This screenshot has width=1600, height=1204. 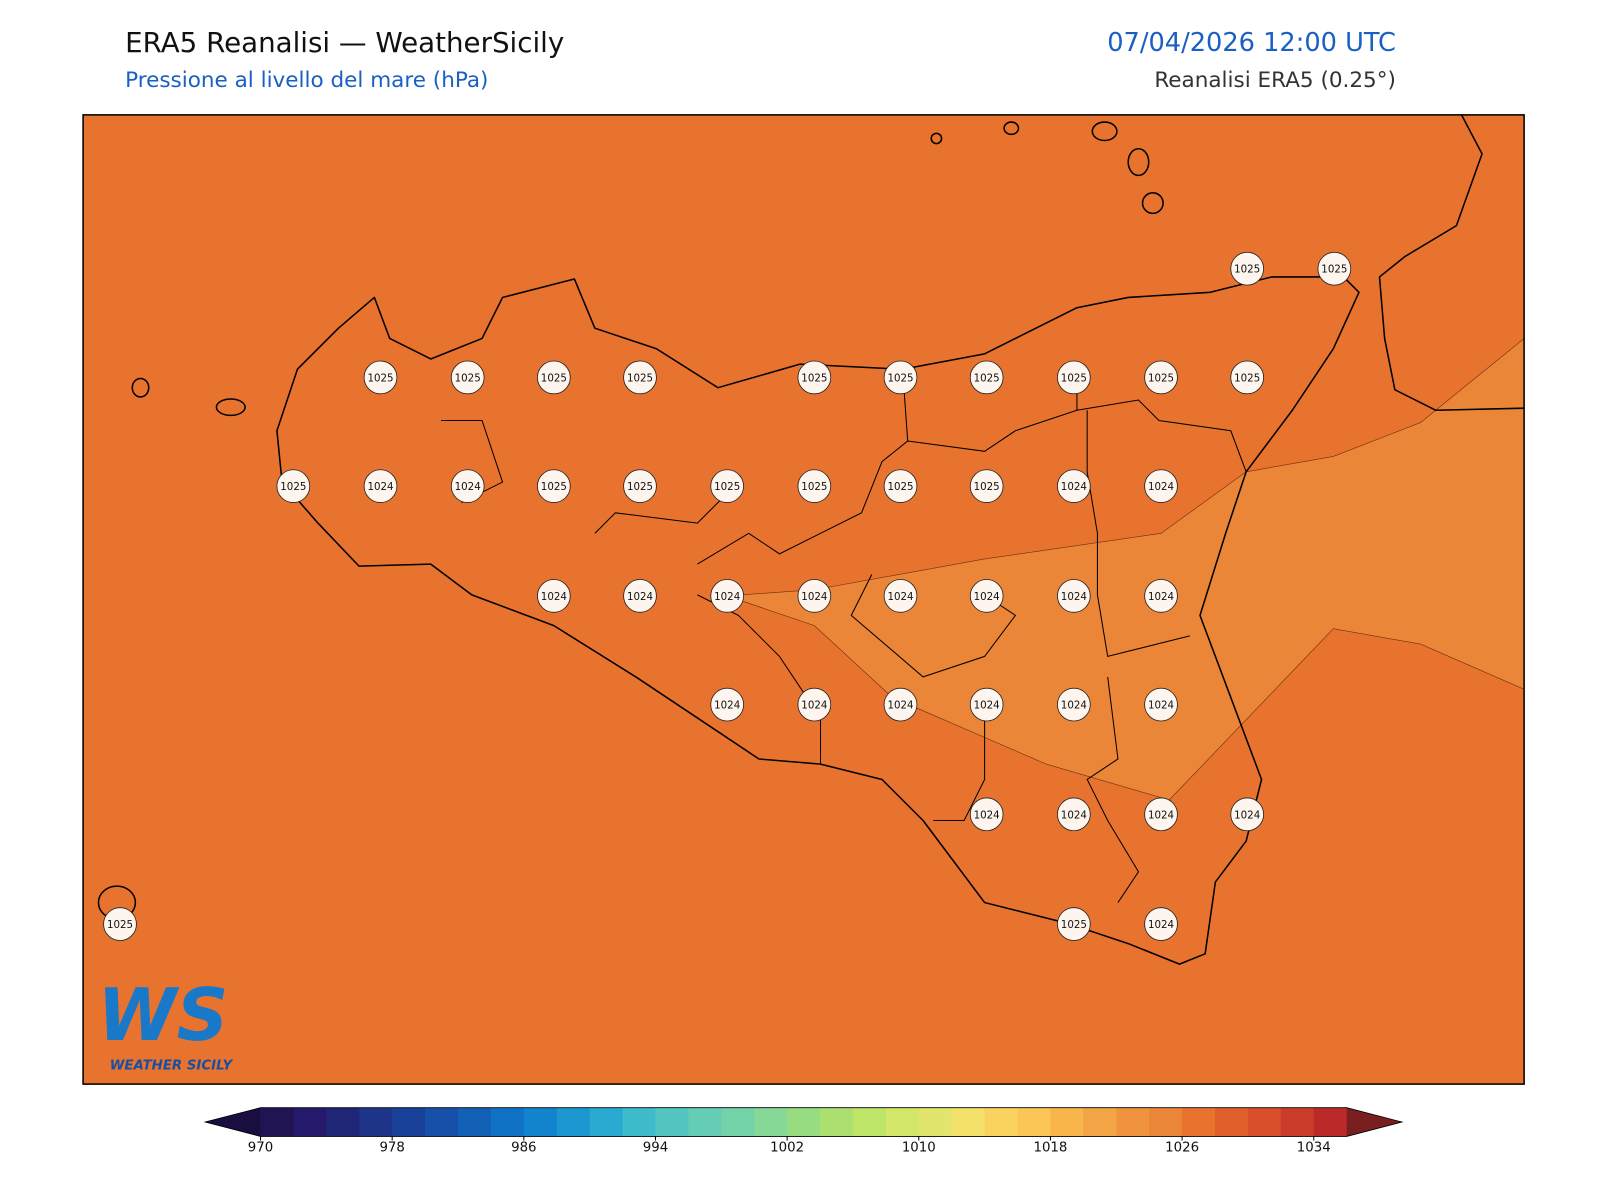 What do you see at coordinates (391, 1148) in the screenshot?
I see `colorbar-tick-label: 978` at bounding box center [391, 1148].